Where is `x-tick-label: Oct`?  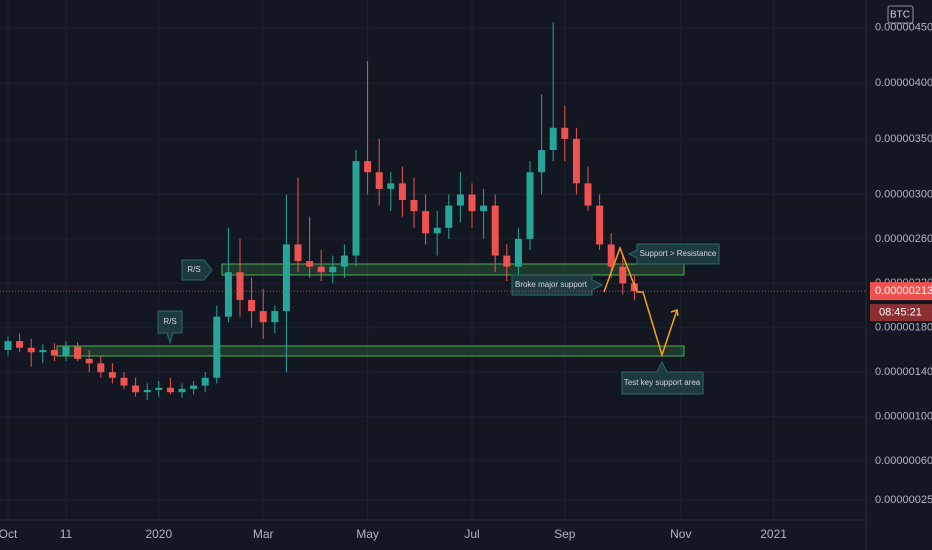 x-tick-label: Oct is located at coordinates (9, 534).